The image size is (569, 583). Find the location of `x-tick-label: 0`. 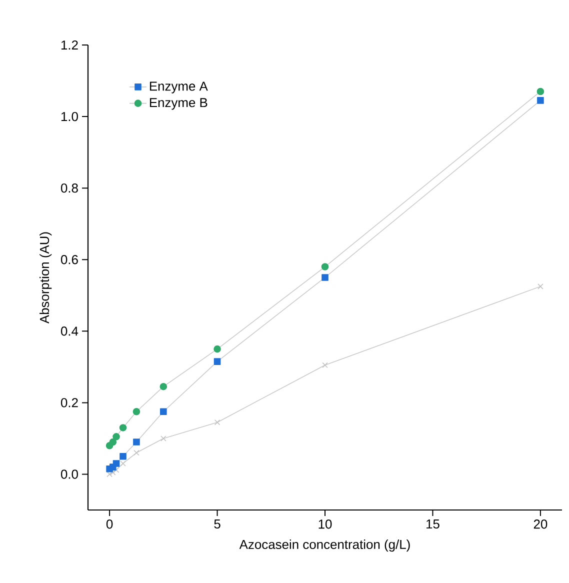

x-tick-label: 0 is located at coordinates (109, 524).